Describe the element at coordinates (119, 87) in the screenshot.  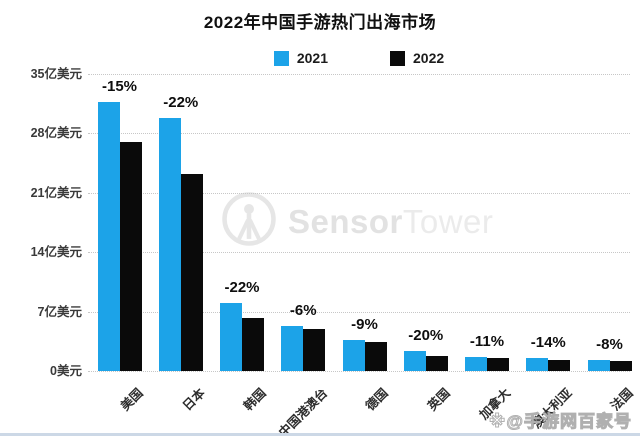
I see `yoy-change-label-美国: -15%` at that location.